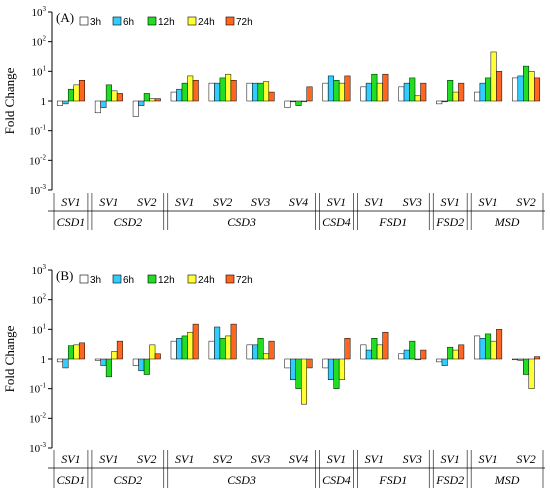 Image resolution: width=550 pixels, height=494 pixels. I want to click on group-label: CSD3, so click(241, 222).